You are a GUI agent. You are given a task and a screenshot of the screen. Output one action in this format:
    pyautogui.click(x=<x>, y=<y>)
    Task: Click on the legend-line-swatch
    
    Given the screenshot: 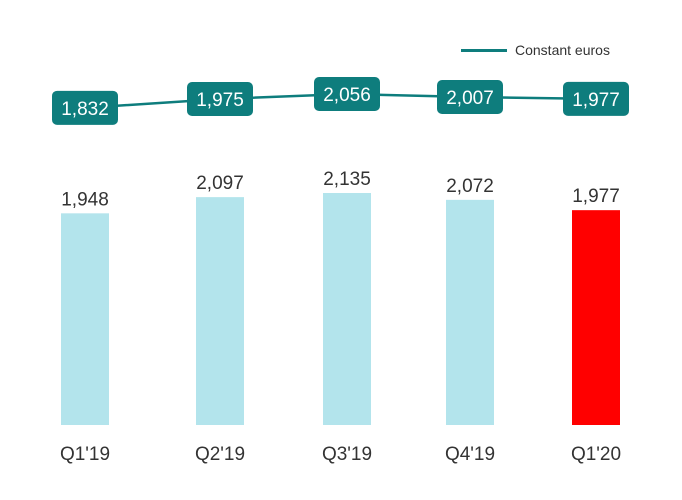 What is the action you would take?
    pyautogui.click(x=484, y=50)
    